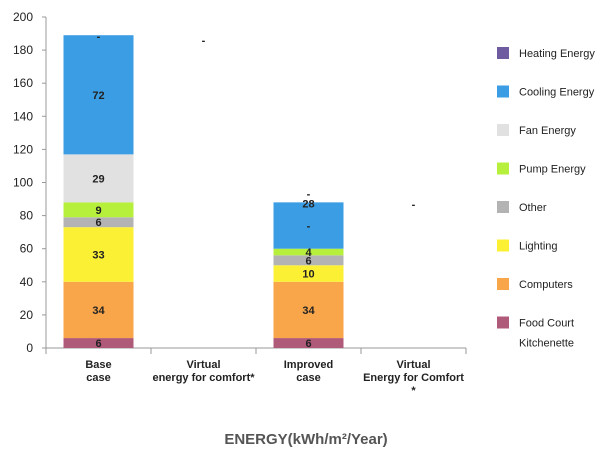 The height and width of the screenshot is (451, 607). Describe the element at coordinates (27, 249) in the screenshot. I see `y-tick-label: 60` at that location.